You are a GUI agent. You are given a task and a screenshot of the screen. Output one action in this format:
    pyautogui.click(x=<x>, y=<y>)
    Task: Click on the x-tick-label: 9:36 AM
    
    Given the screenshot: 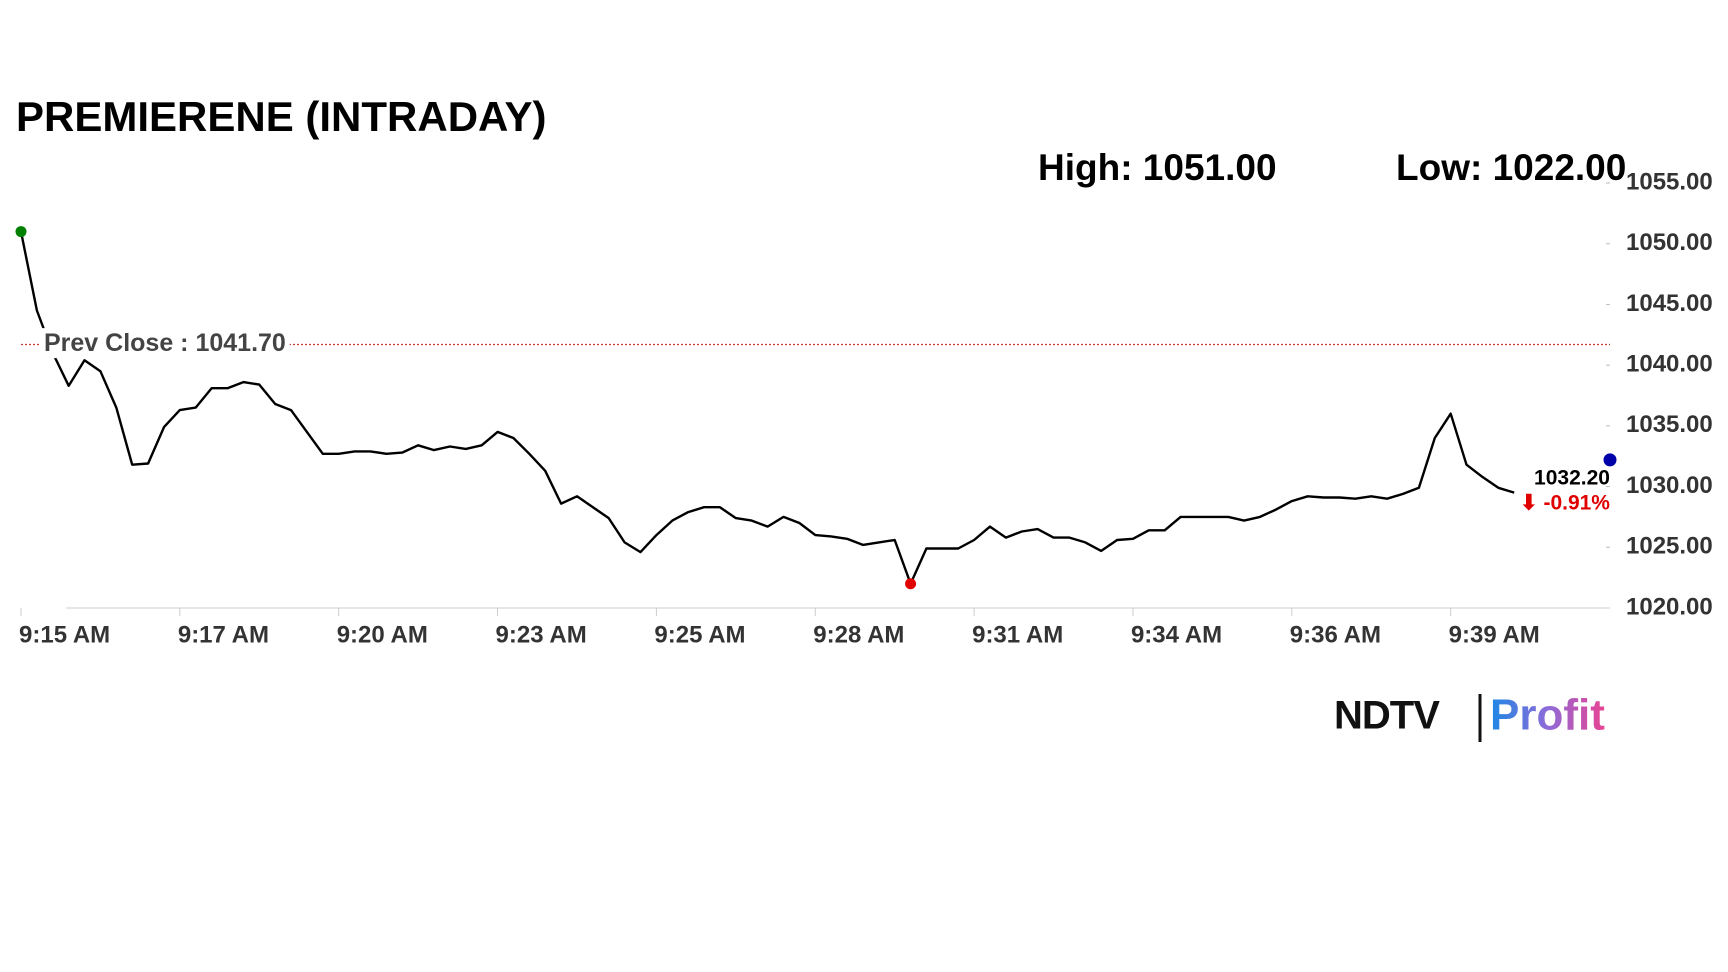 What is the action you would take?
    pyautogui.click(x=1335, y=634)
    